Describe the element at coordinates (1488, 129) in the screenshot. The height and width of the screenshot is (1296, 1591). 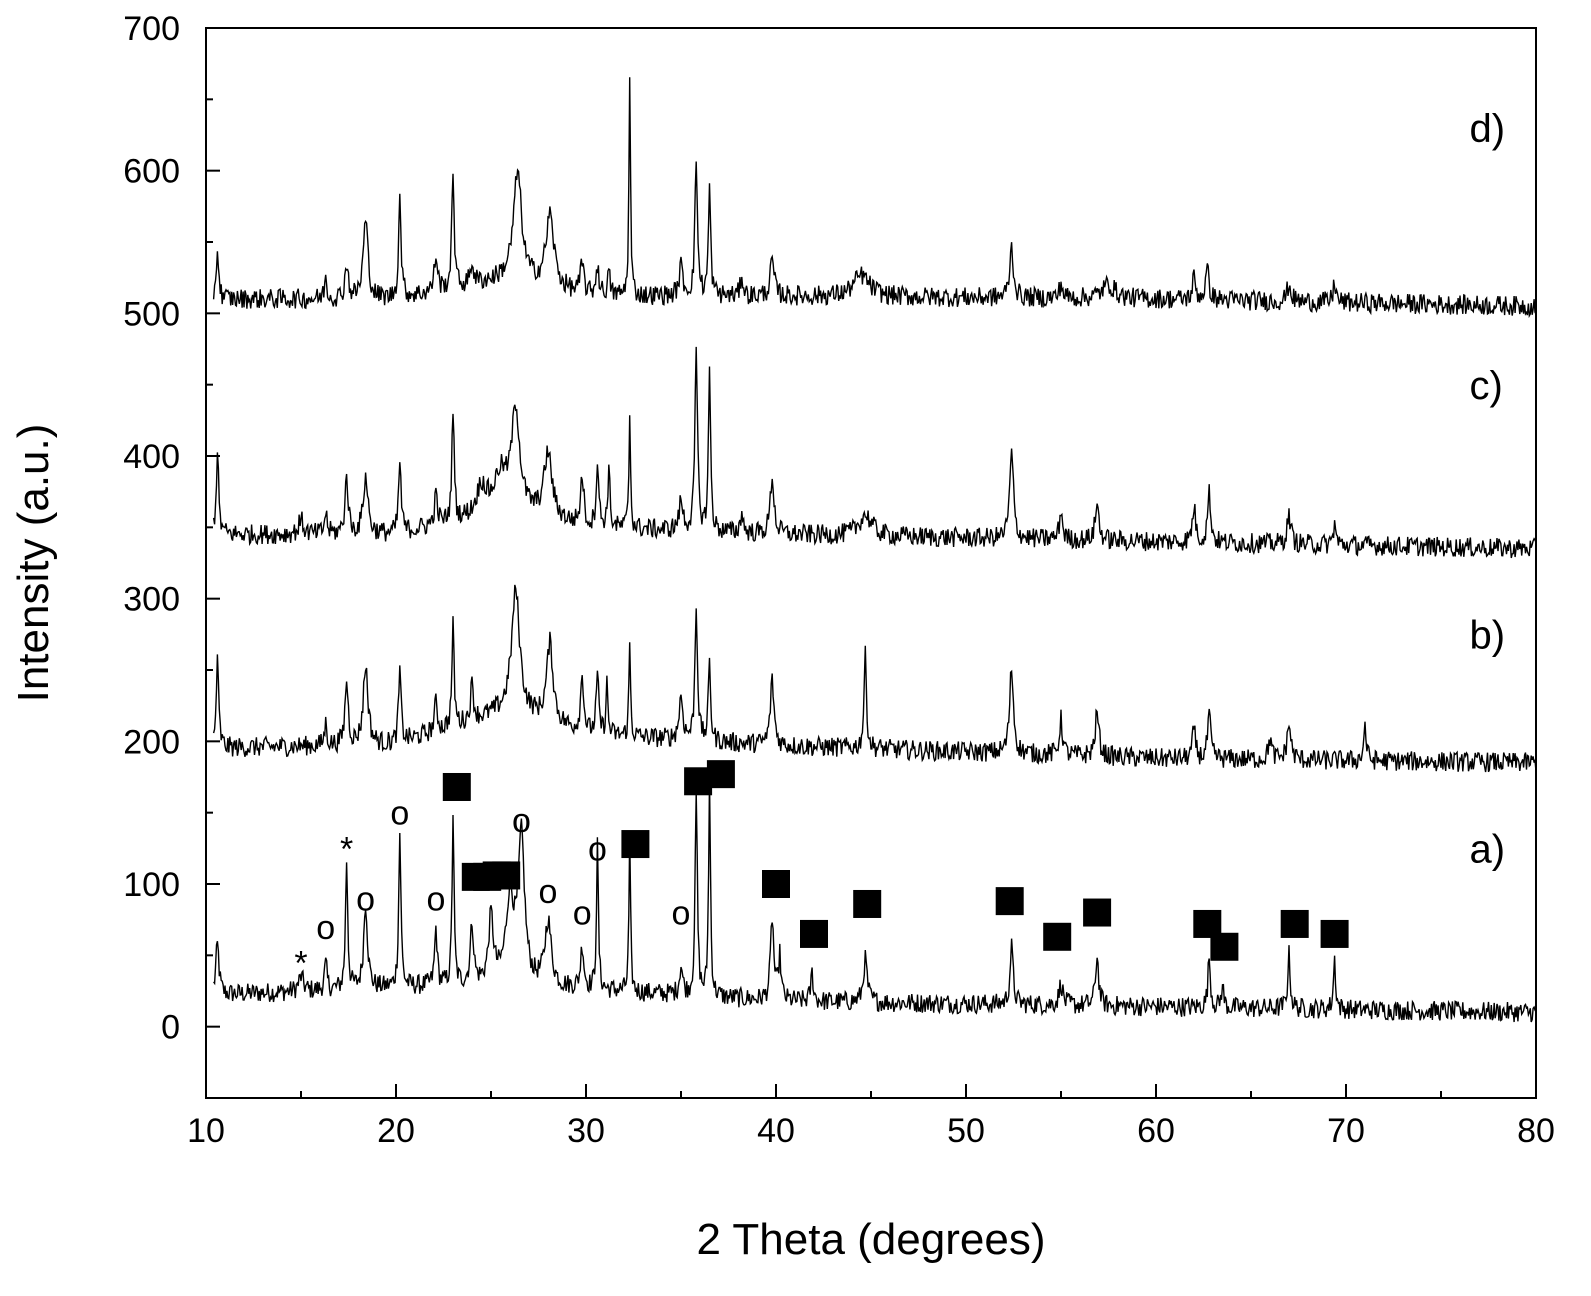
I see `series-label: d)` at that location.